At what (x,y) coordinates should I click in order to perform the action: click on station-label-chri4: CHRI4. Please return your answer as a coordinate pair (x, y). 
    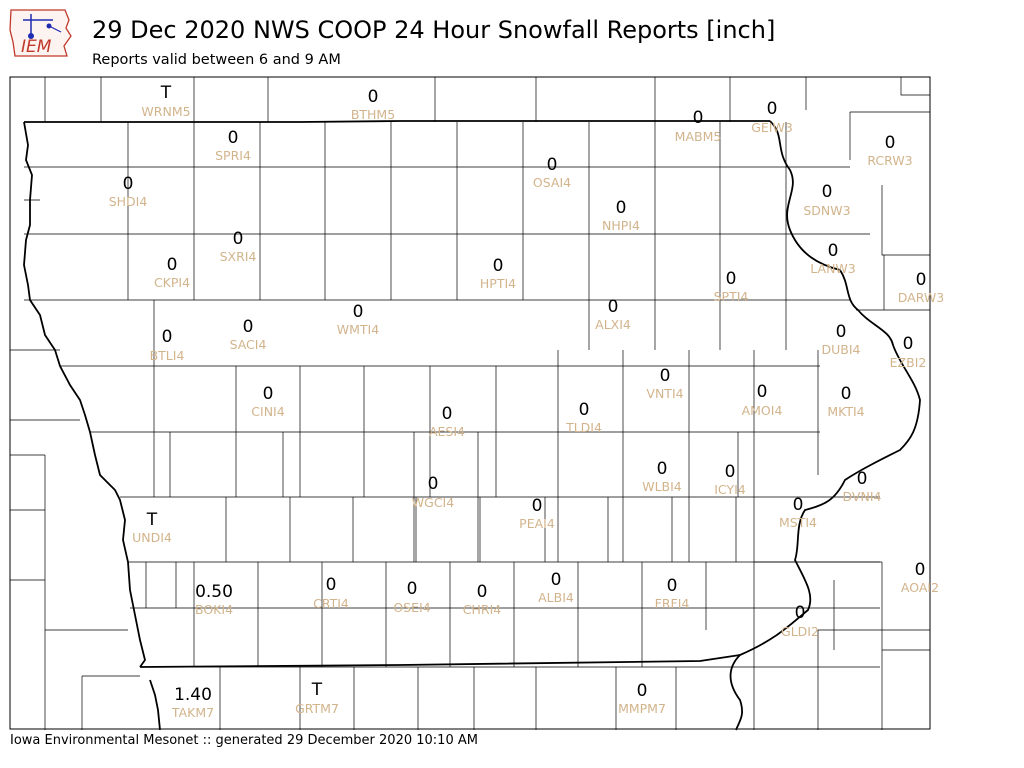
    Looking at the image, I should click on (482, 609).